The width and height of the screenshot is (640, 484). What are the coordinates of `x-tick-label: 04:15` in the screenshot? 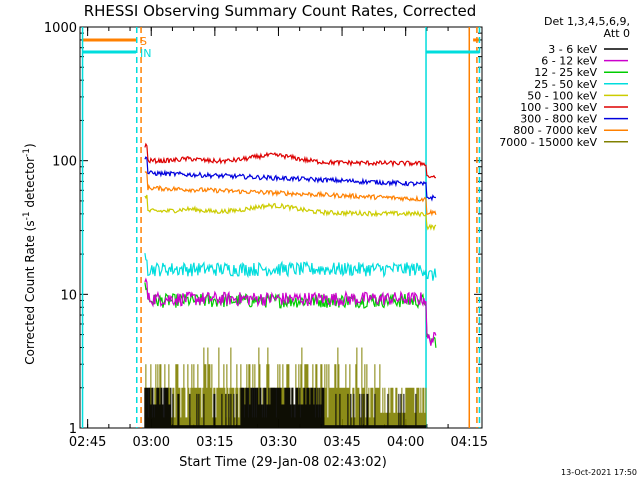 It's located at (469, 442).